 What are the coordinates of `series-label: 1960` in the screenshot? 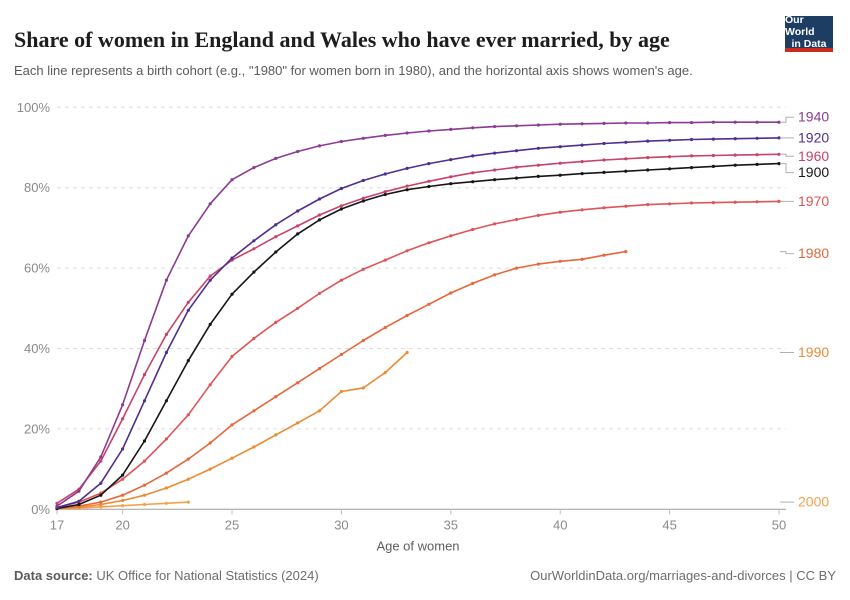 It's located at (813, 156).